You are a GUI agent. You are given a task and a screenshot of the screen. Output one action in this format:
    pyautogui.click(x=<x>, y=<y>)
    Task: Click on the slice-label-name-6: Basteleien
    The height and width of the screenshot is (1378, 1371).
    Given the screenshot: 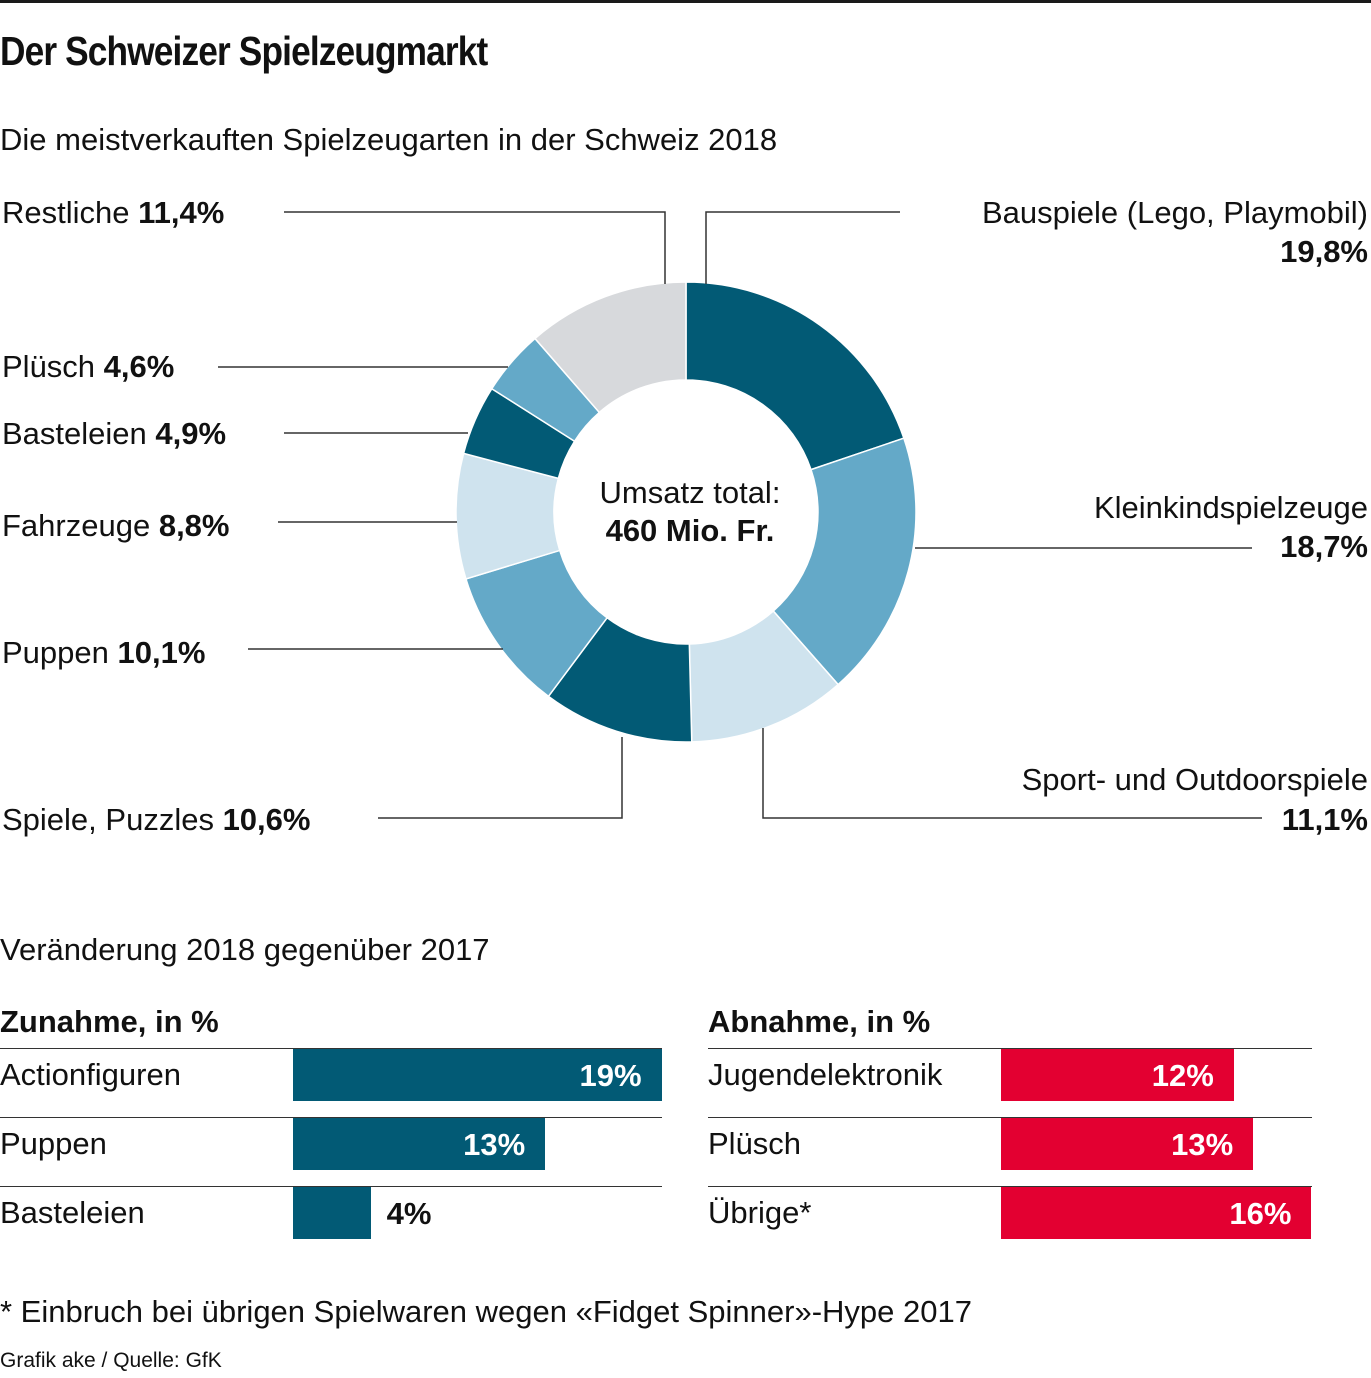 What is the action you would take?
    pyautogui.click(x=78, y=433)
    